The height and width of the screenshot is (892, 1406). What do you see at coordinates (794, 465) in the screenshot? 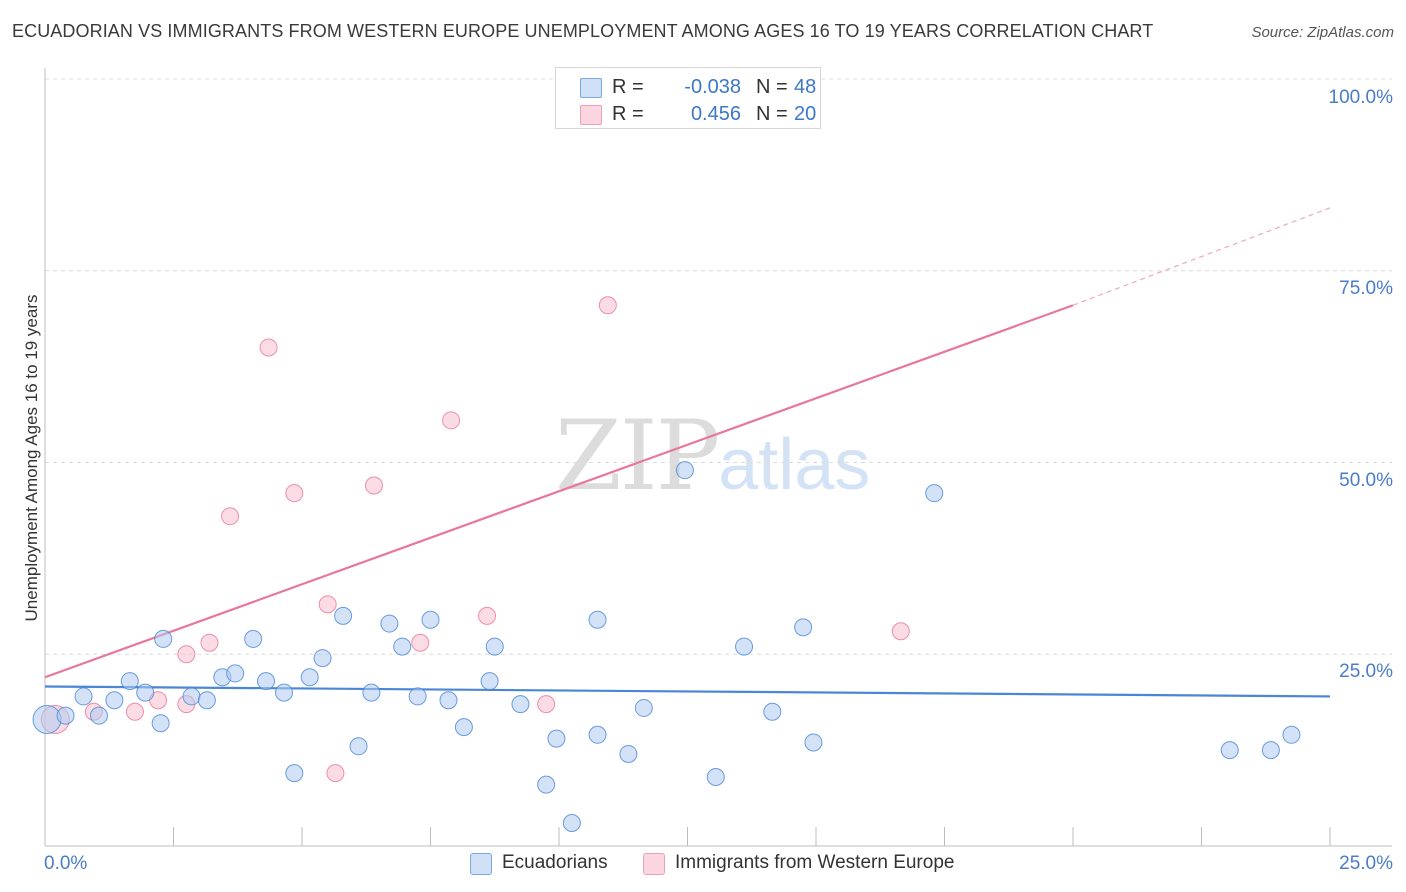
I see `watermark-atlas: atlas` at bounding box center [794, 465].